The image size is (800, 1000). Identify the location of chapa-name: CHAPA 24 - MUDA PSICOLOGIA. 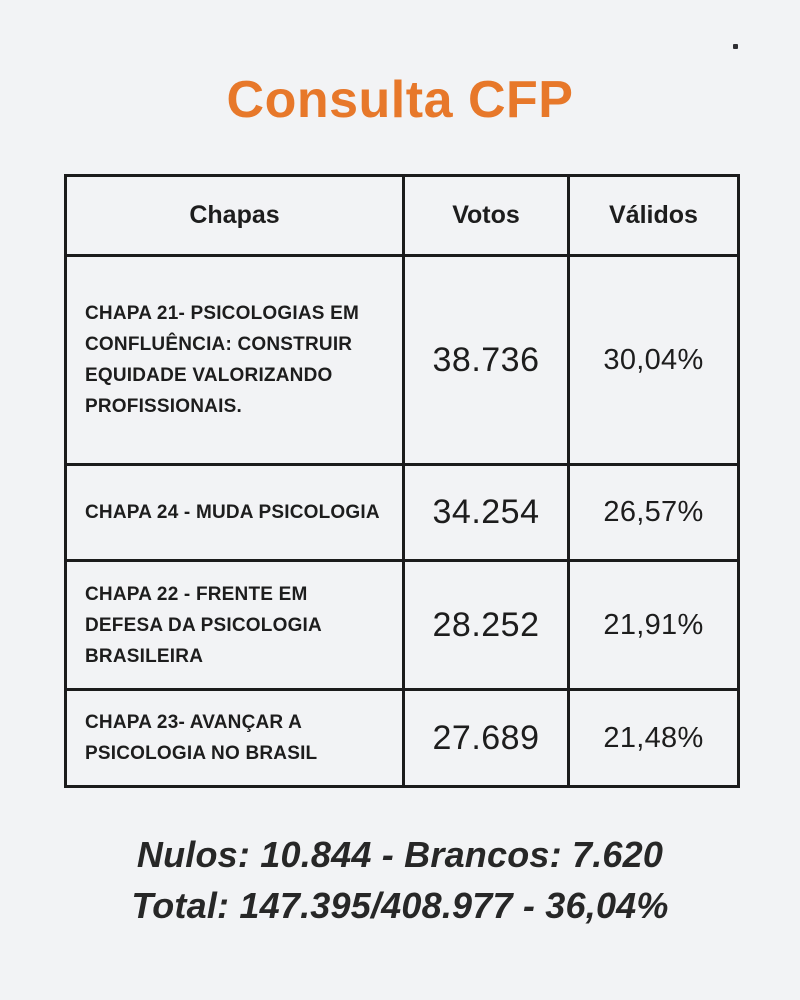
(234, 512).